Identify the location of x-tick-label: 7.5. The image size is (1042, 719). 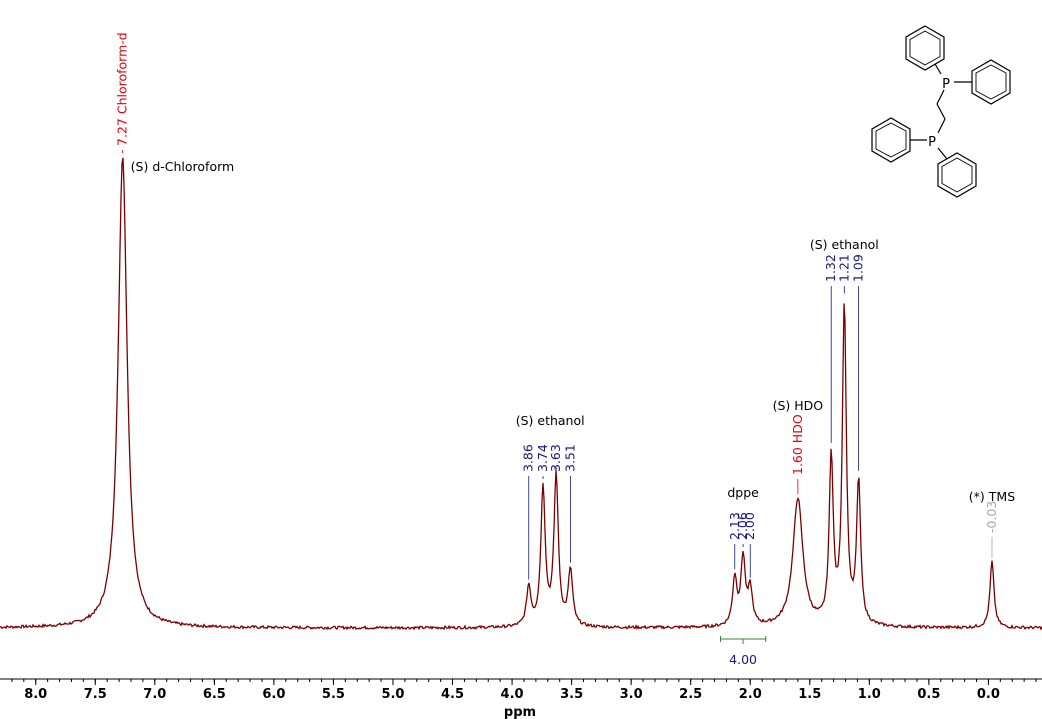
(95, 694).